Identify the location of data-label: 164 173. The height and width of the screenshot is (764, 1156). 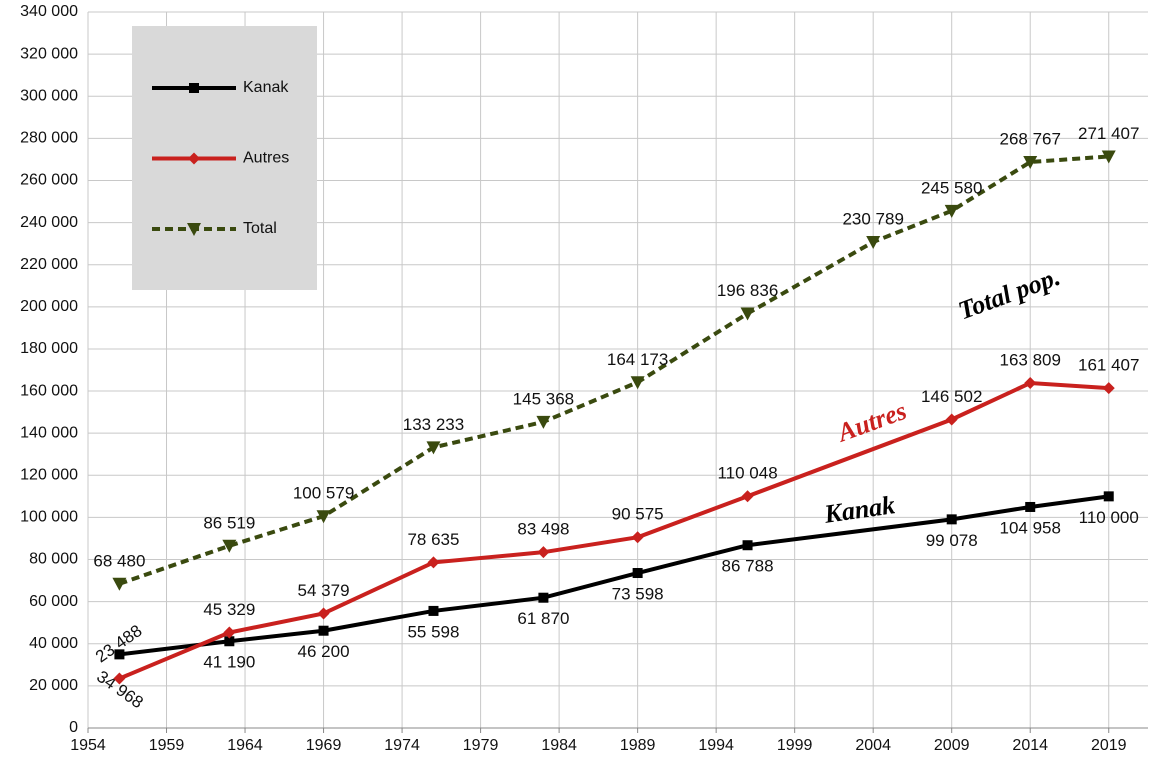
(637, 359).